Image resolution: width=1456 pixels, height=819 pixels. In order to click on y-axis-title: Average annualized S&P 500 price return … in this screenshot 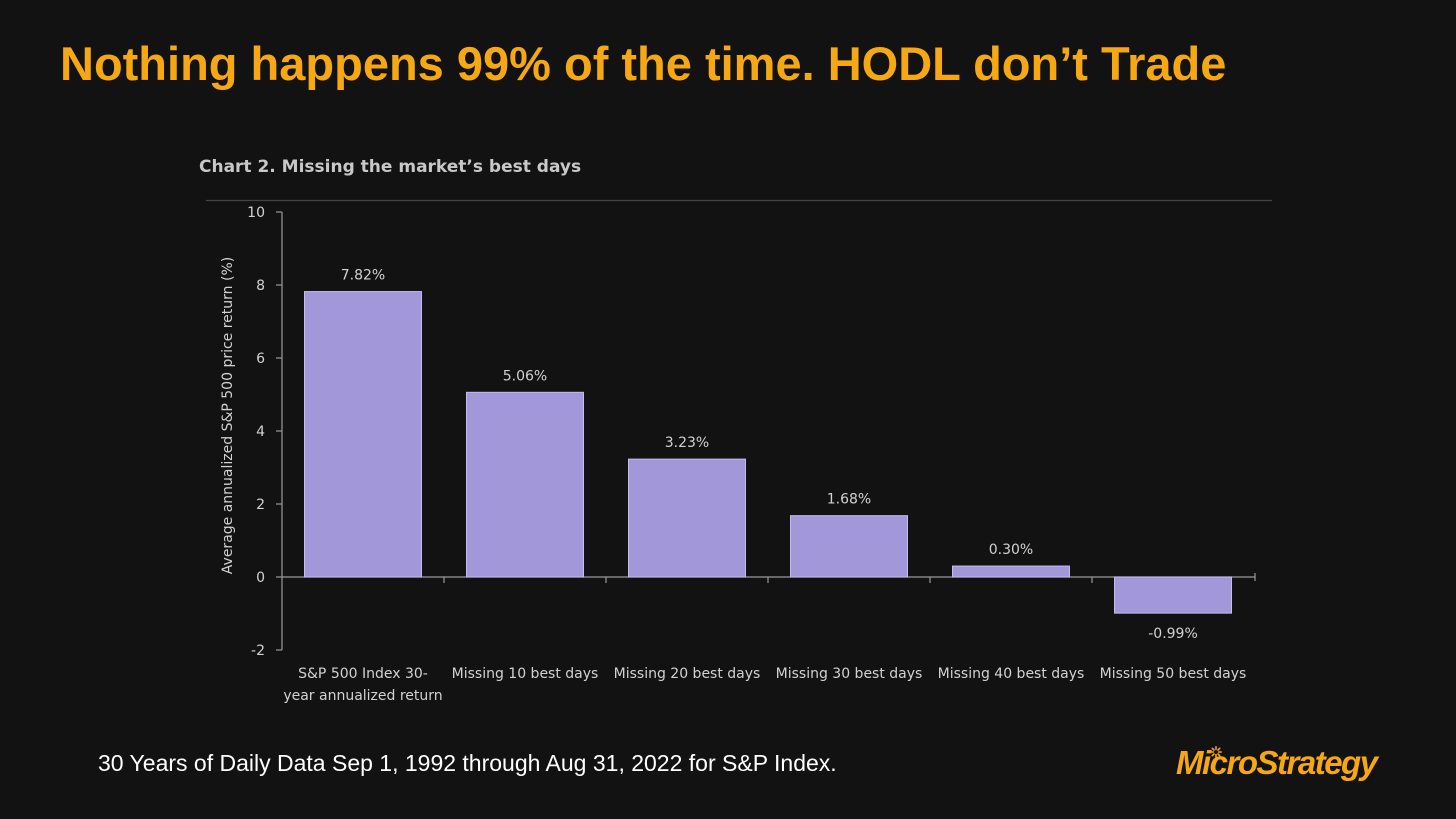, I will do `click(228, 415)`.